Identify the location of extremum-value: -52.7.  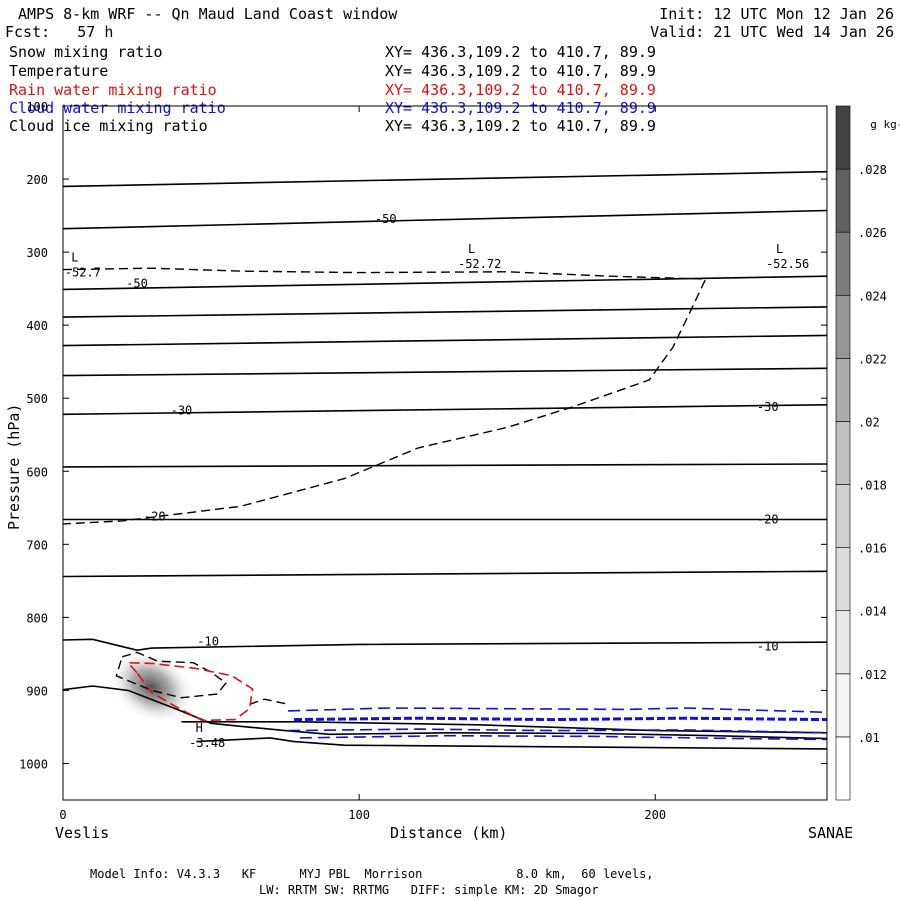
(83, 273).